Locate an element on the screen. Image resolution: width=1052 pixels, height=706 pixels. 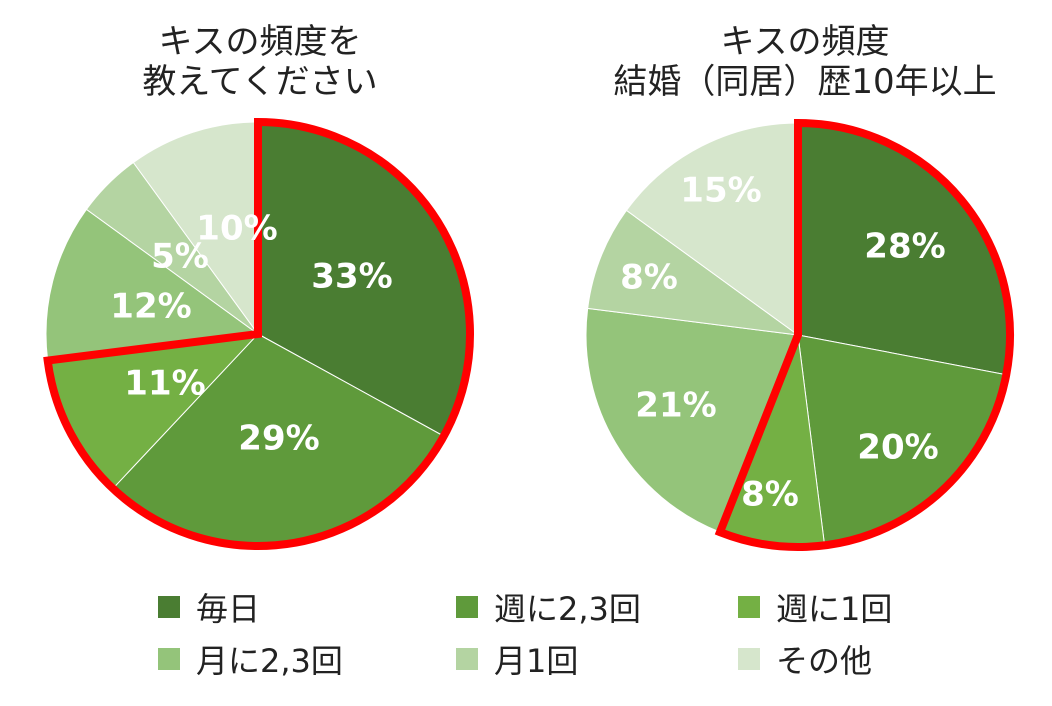
legend-item-2: 週に1回 is located at coordinates (815, 607).